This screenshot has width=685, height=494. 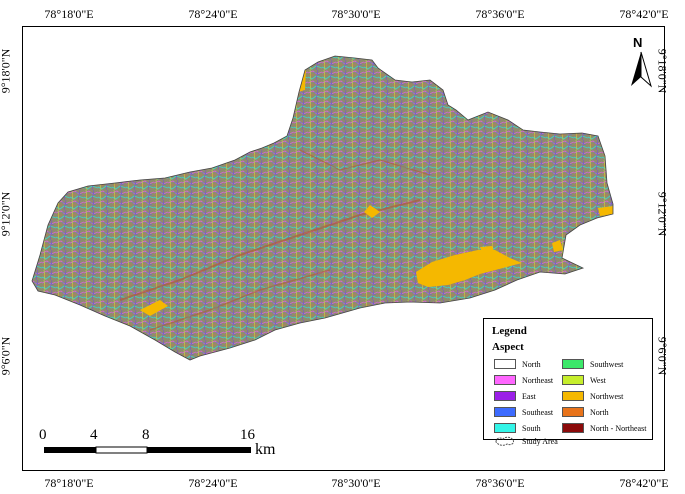 I want to click on legend-label-northwest: Northwest, so click(x=607, y=396).